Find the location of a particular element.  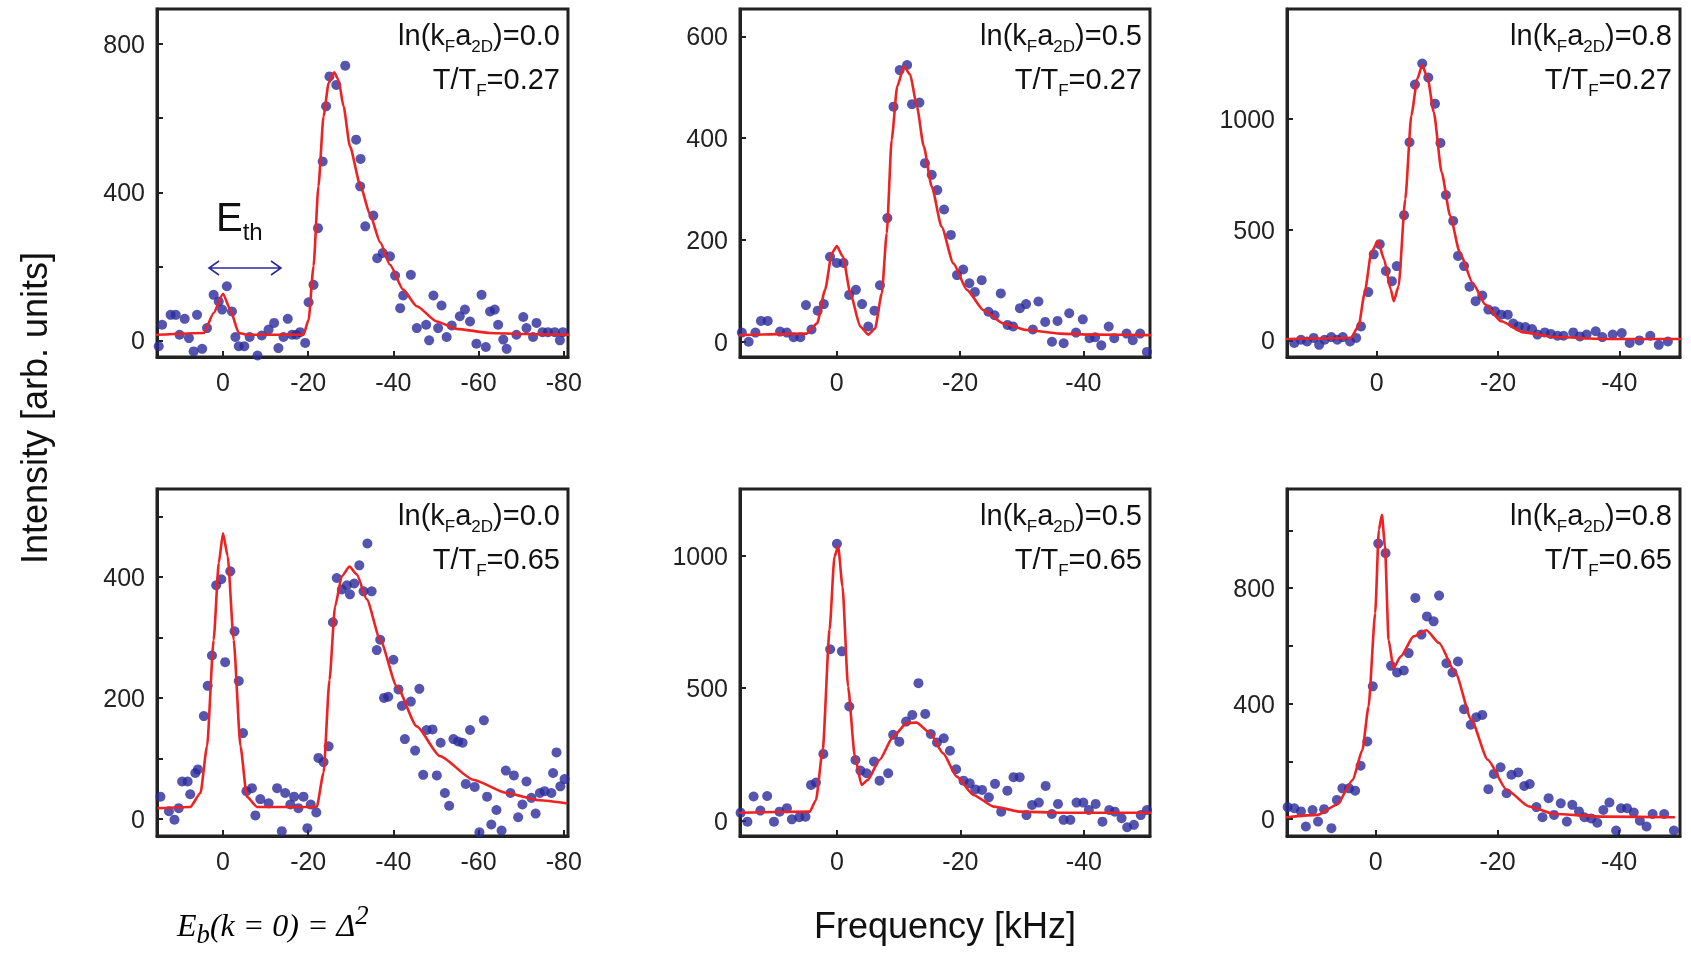

x-axis-title: Frequency [kHz] is located at coordinates (945, 926).